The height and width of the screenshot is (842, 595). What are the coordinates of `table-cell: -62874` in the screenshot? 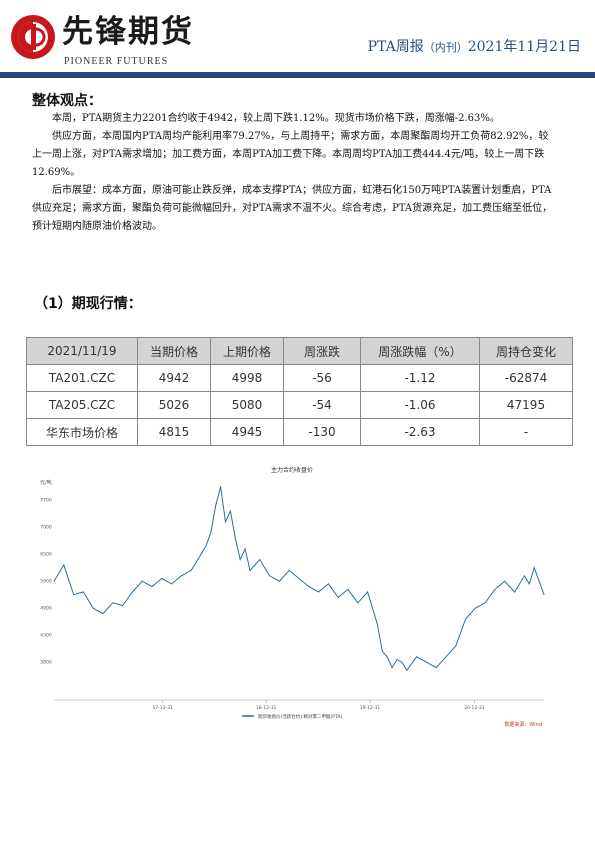 It's located at (526, 378).